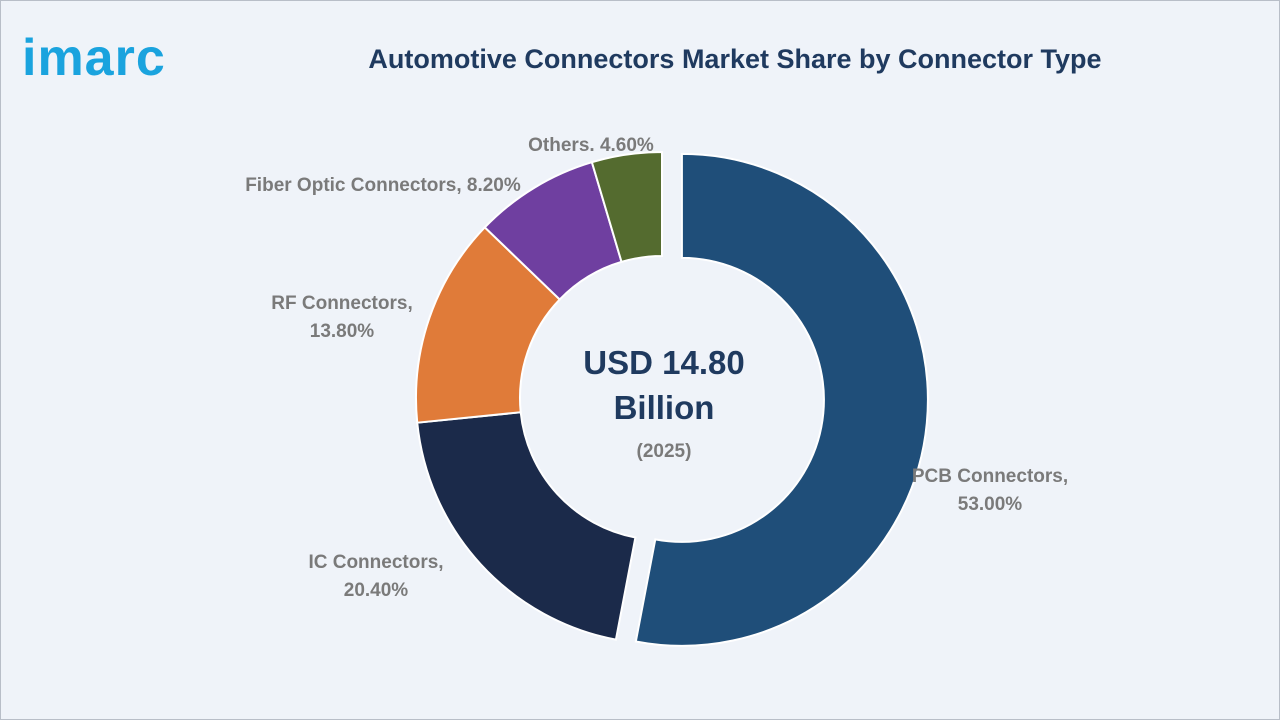  What do you see at coordinates (526, 526) in the screenshot?
I see `slice-ic-connectors` at bounding box center [526, 526].